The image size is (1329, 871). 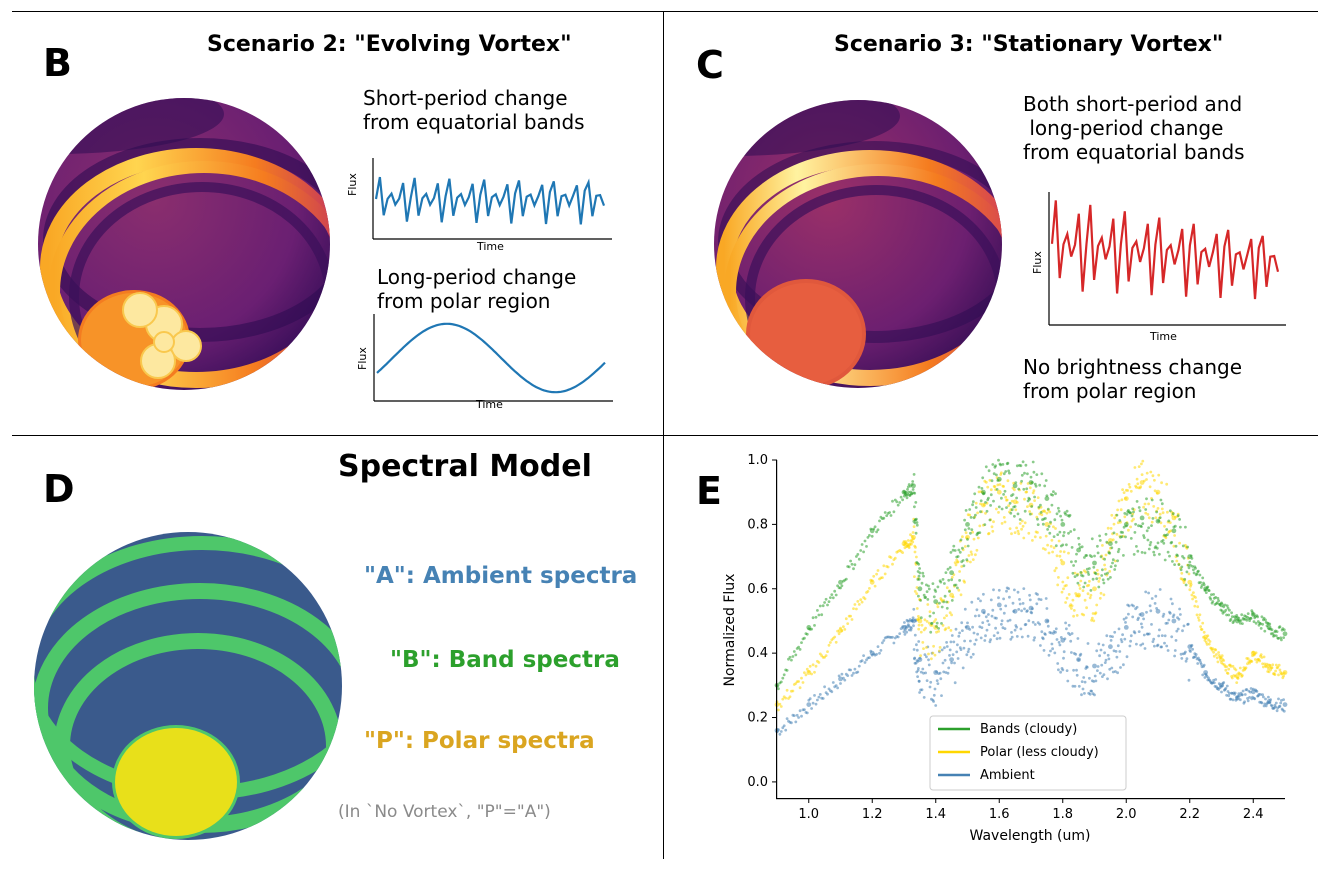 I want to click on chart-y-axis, so click(x=777, y=629).